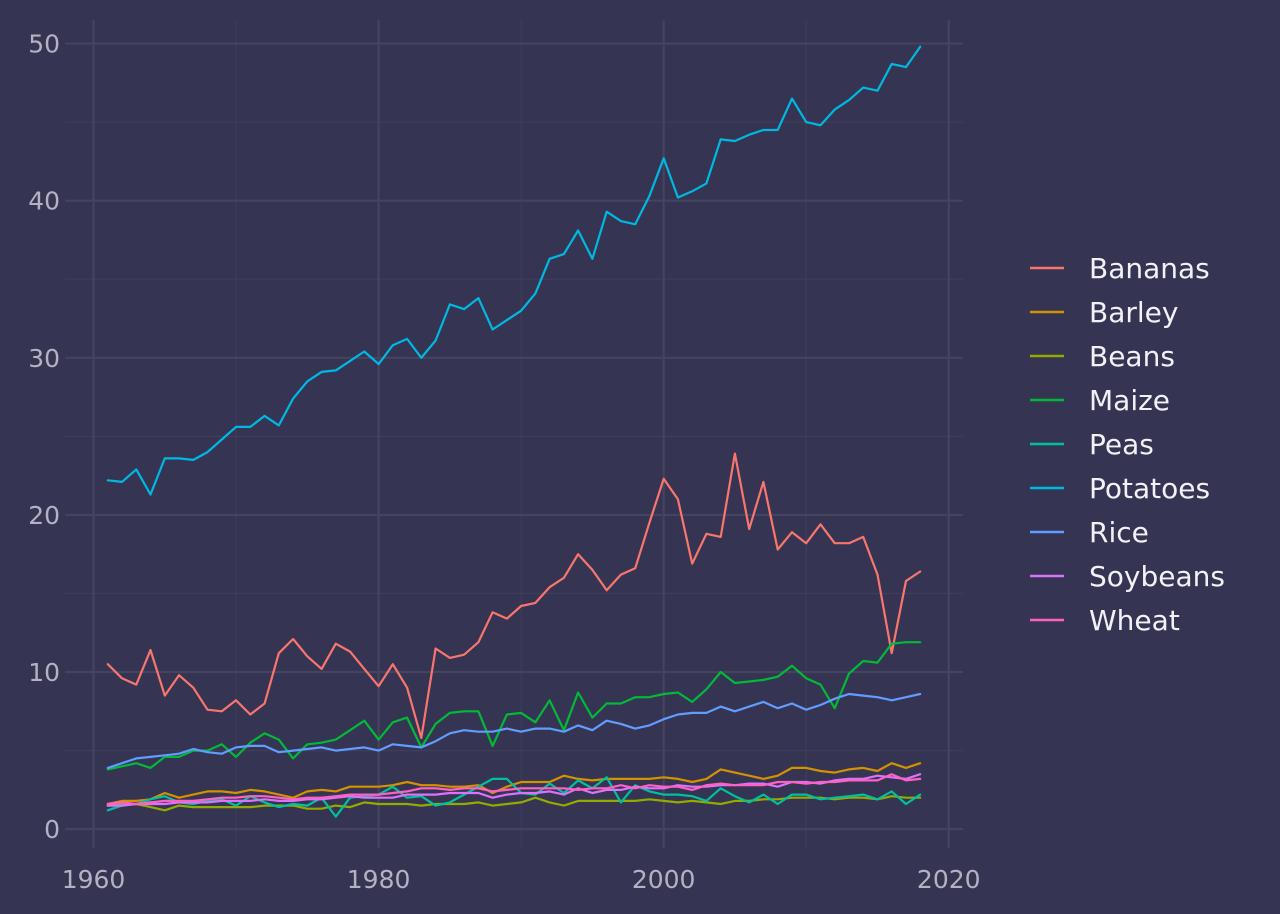 The height and width of the screenshot is (914, 1280). What do you see at coordinates (1134, 620) in the screenshot?
I see `legend-label: Wheat` at bounding box center [1134, 620].